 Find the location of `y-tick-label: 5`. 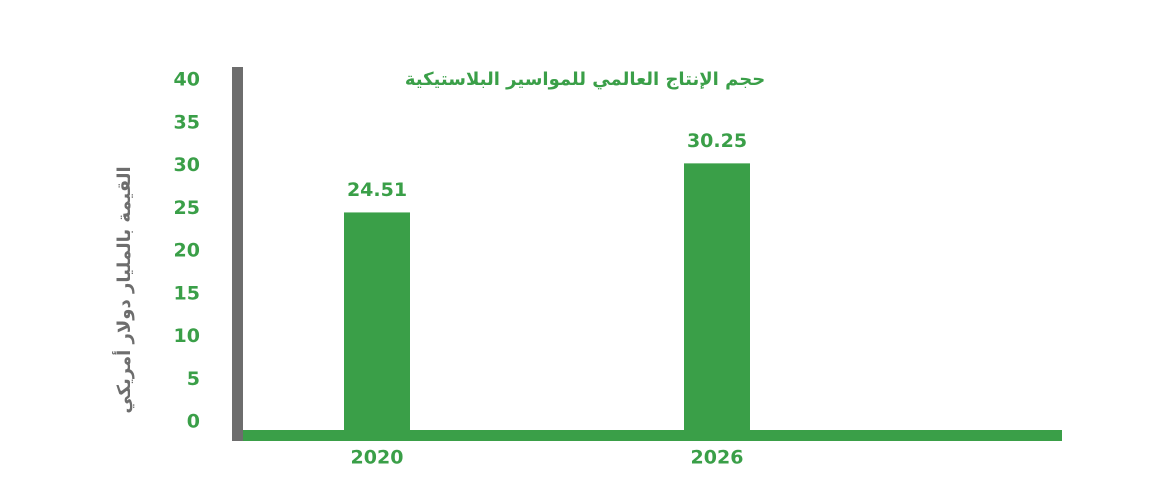

y-tick-label: 5 is located at coordinates (193, 379).